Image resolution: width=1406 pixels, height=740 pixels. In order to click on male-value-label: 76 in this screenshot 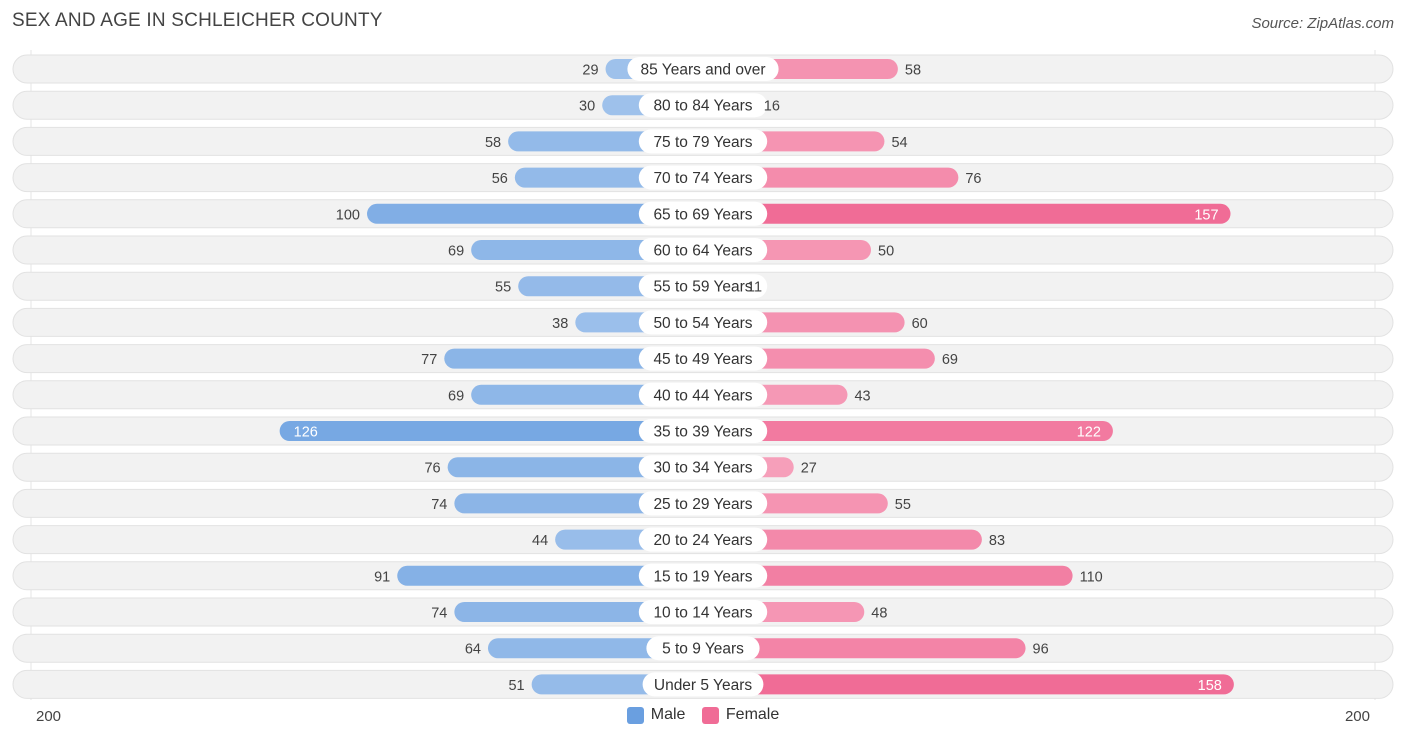, I will do `click(432, 469)`.